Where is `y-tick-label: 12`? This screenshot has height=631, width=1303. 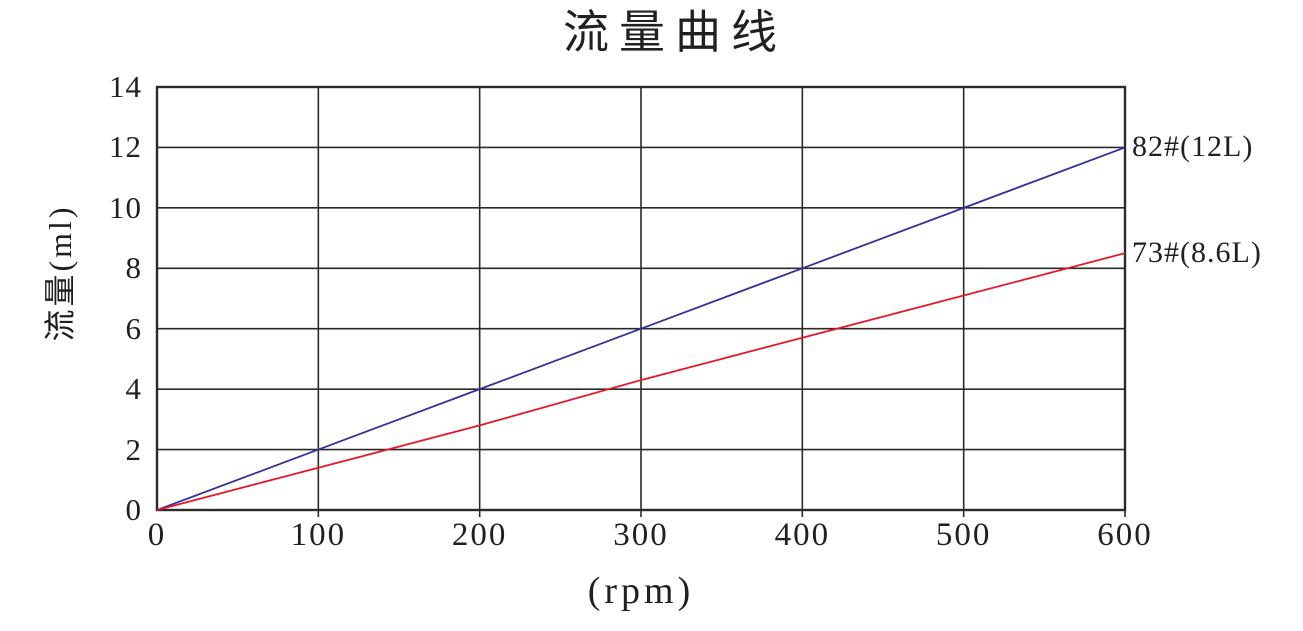 y-tick-label: 12 is located at coordinates (125, 147).